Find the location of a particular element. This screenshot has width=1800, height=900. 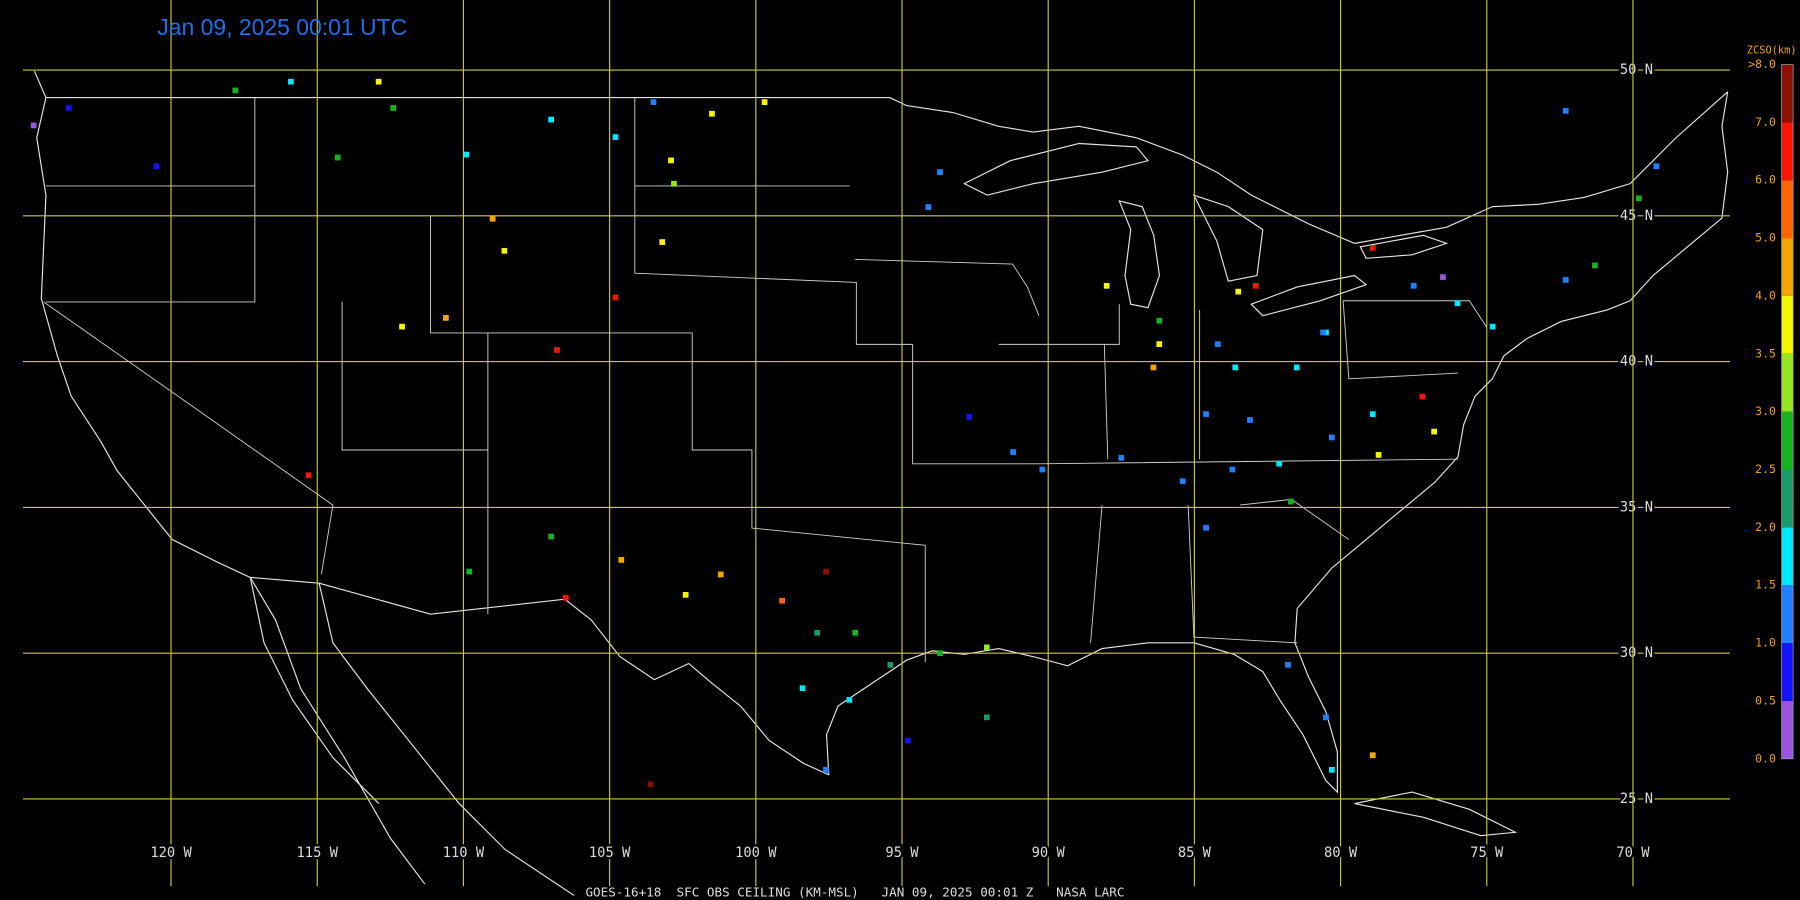

colorbar-label: >8.0 is located at coordinates (1762, 64).